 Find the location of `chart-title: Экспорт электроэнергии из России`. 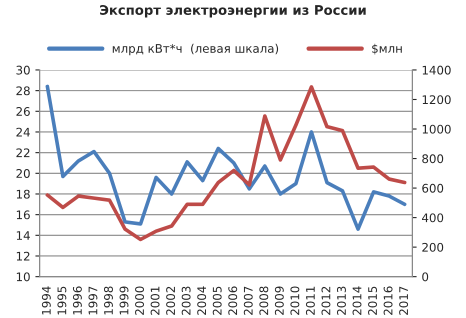

chart-title: Экспорт электроэнергии из России is located at coordinates (233, 11).